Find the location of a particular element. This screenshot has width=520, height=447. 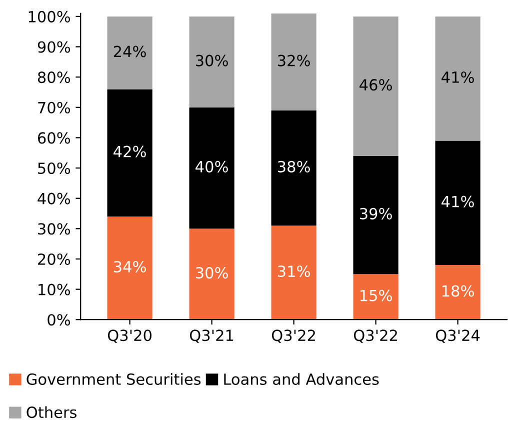

y-tick-label: 0% is located at coordinates (59, 320).